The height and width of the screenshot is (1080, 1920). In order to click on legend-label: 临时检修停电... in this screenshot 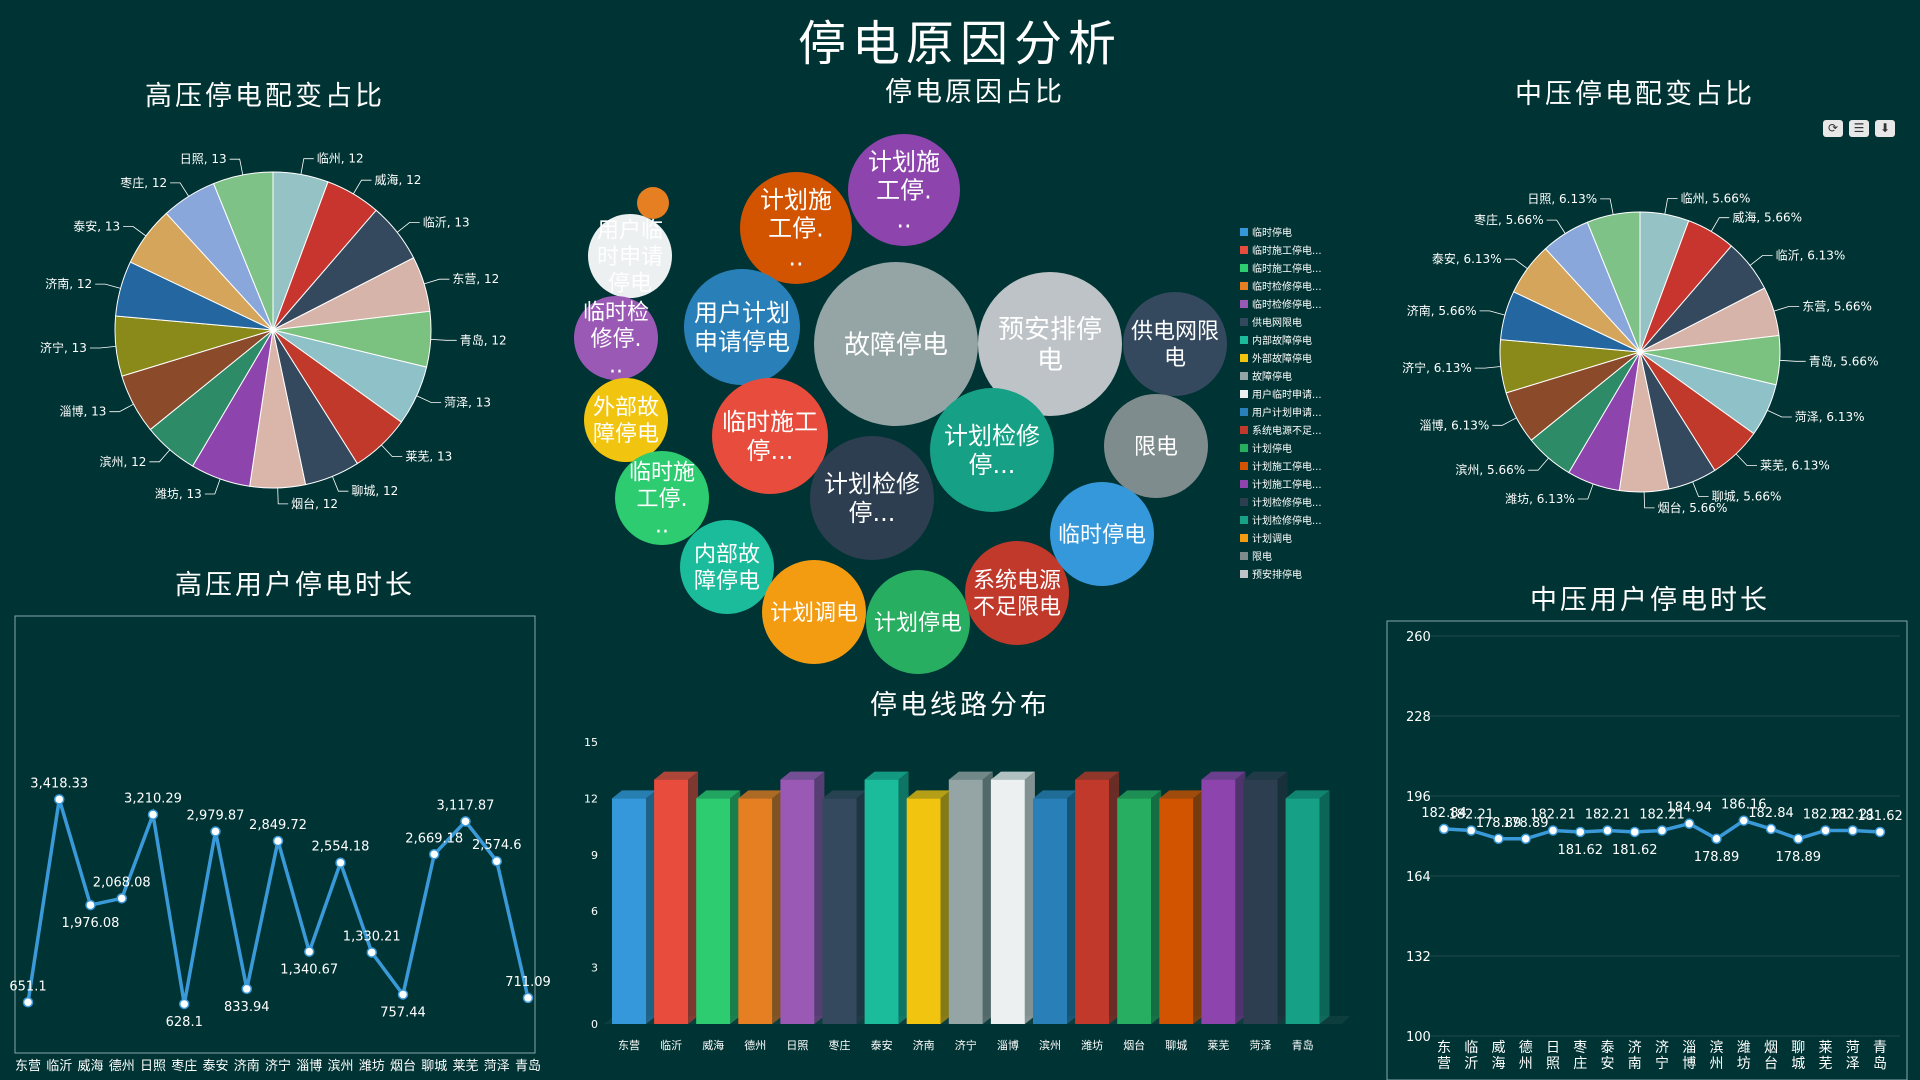, I will do `click(1287, 304)`.